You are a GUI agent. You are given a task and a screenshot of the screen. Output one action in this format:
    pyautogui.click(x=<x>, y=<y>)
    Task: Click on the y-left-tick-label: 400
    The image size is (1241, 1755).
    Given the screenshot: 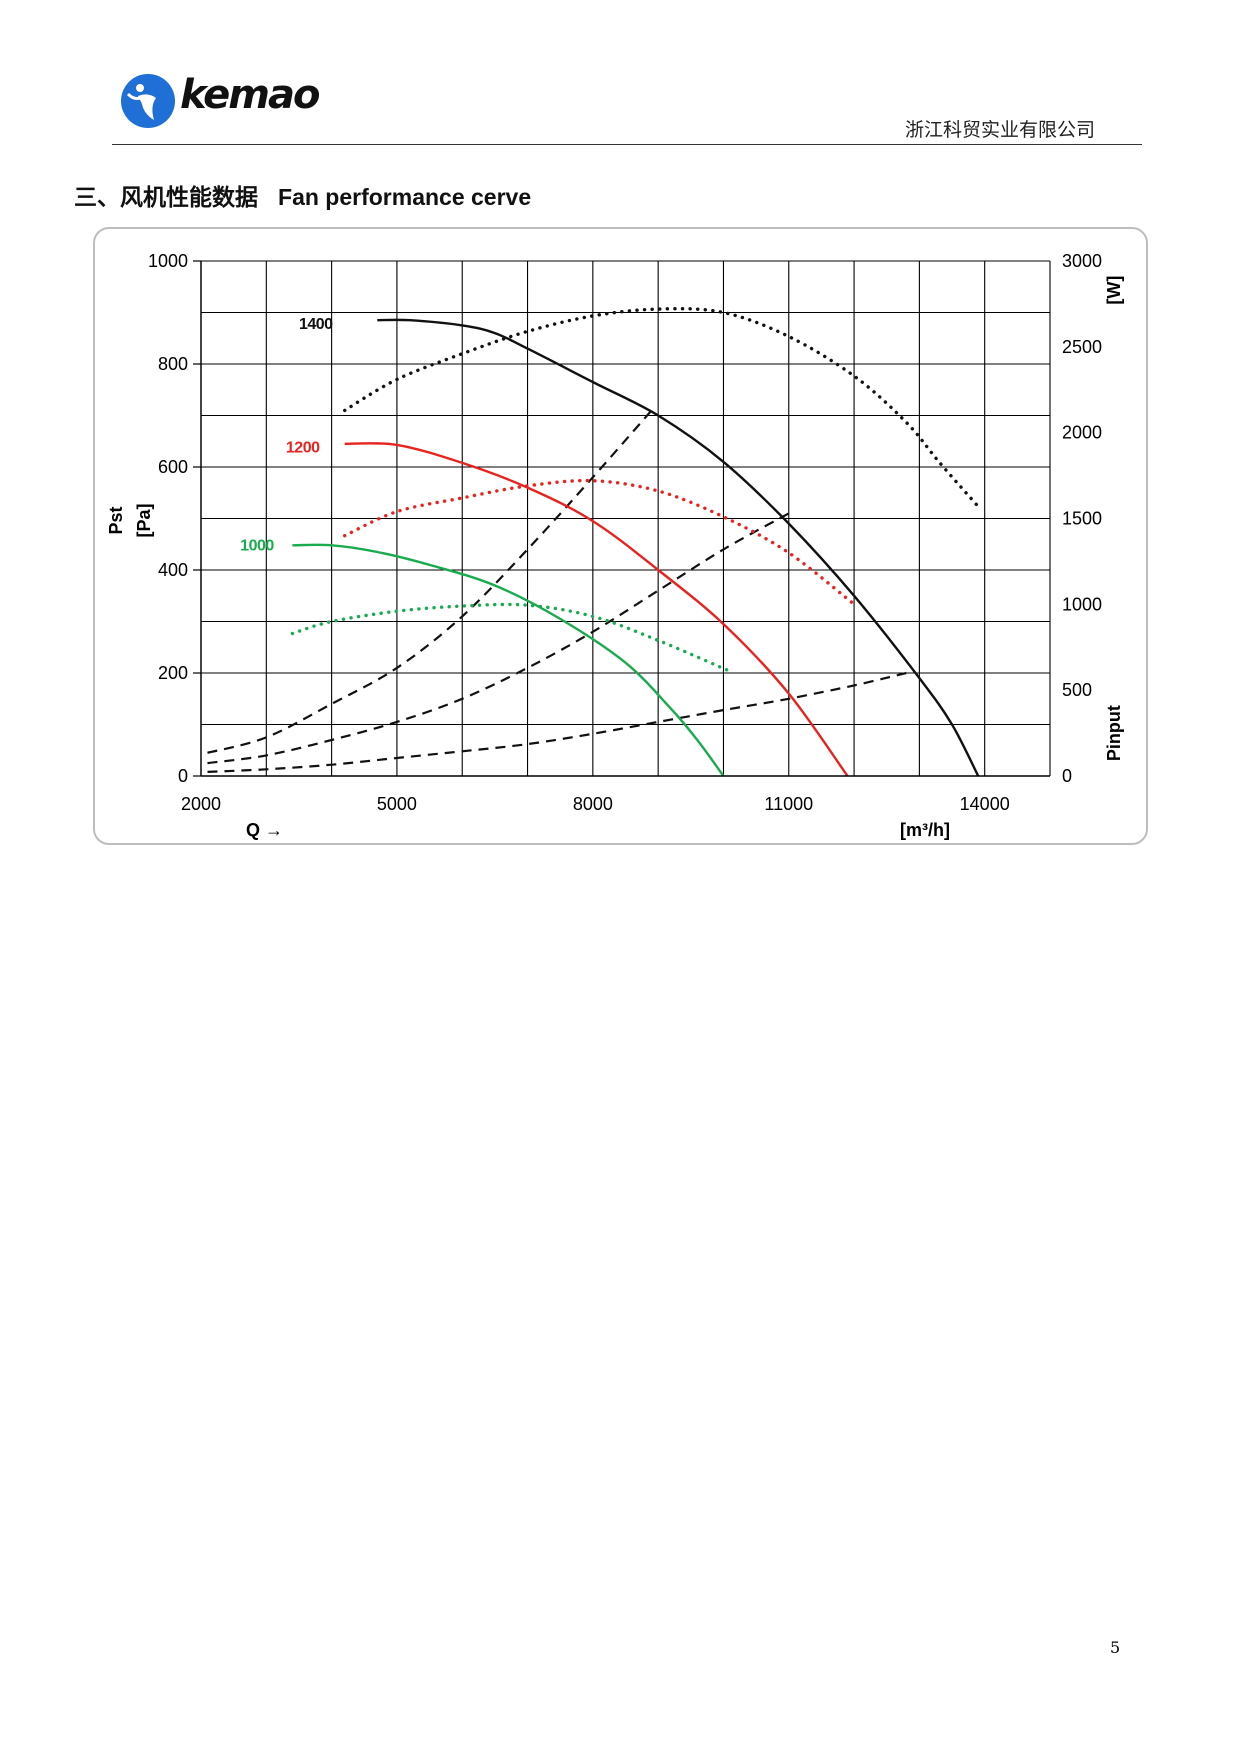 What is the action you would take?
    pyautogui.click(x=173, y=570)
    